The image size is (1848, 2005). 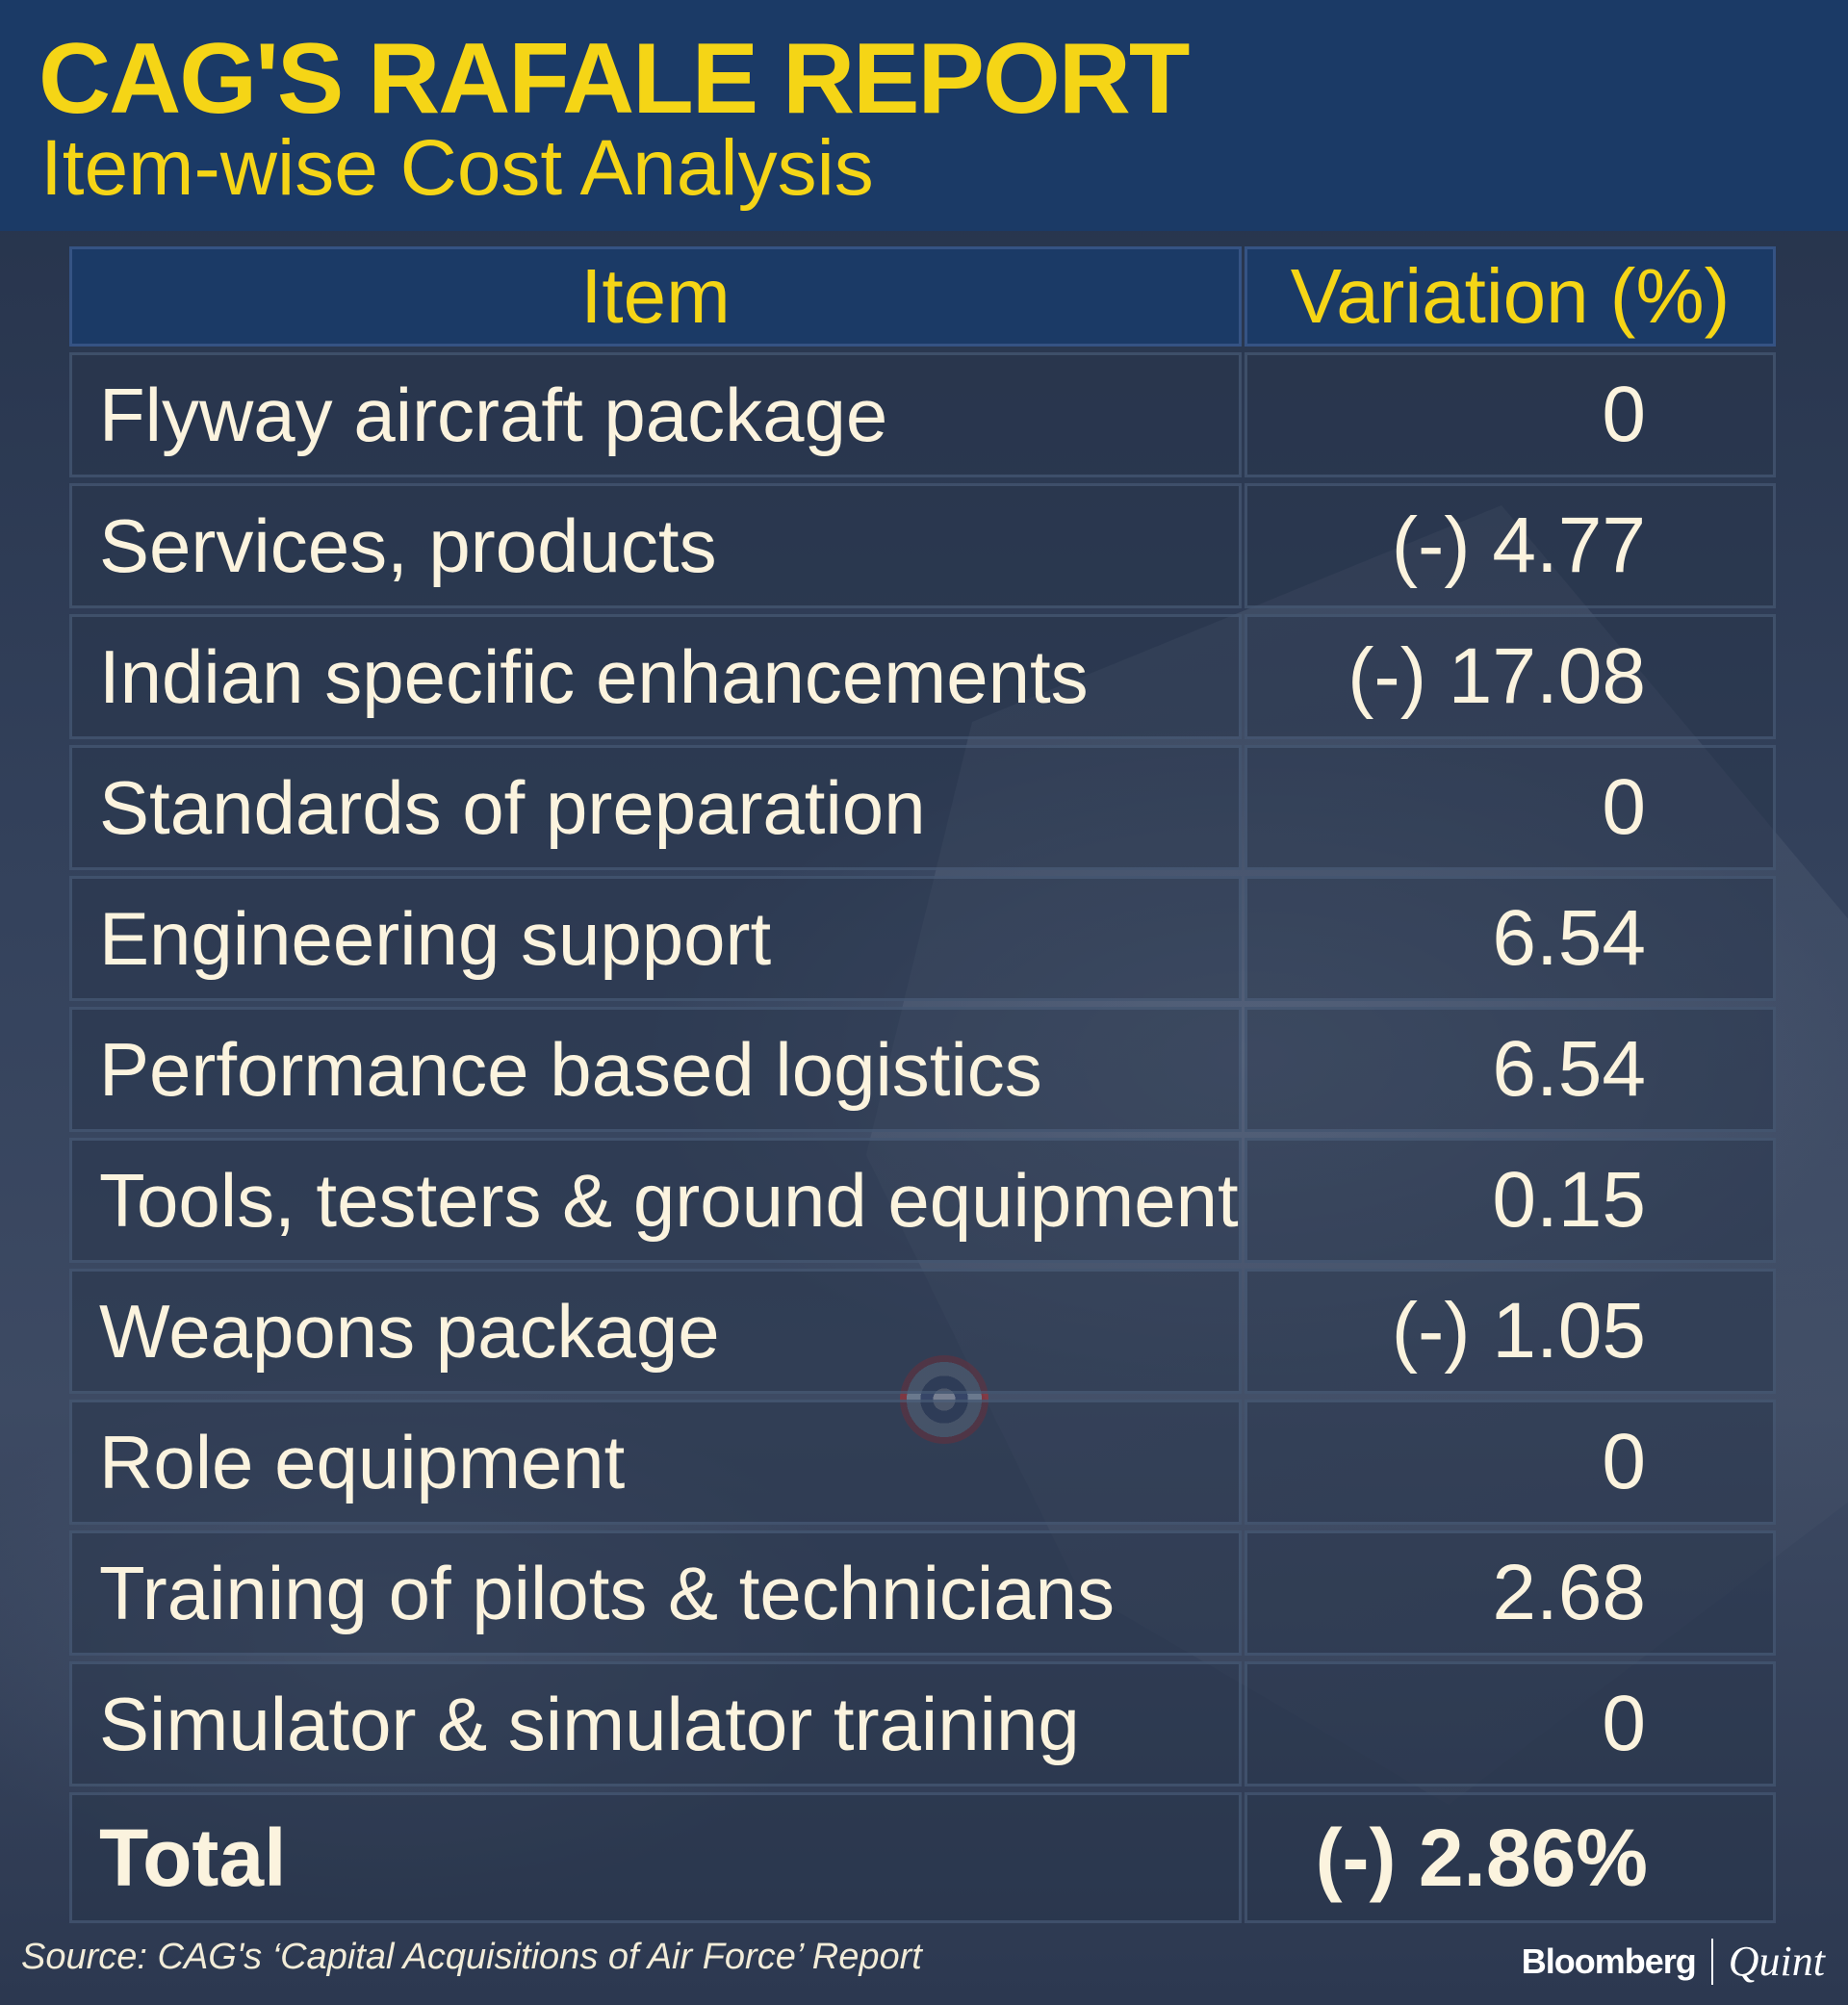 I want to click on table-row: Performance based logistics 6.54, so click(x=924, y=1072).